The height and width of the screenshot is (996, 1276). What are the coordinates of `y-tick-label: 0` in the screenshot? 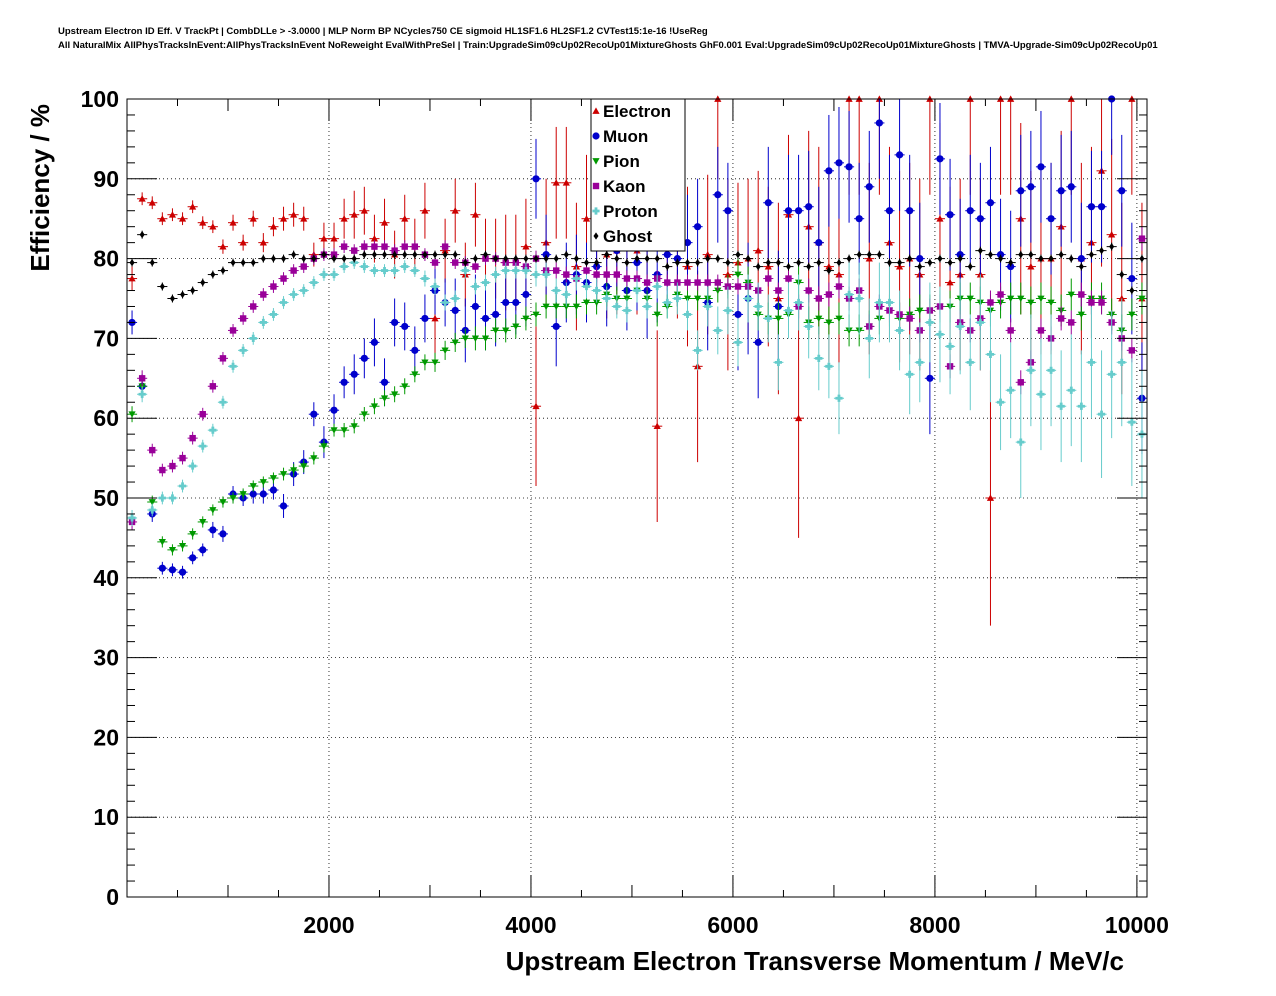 It's located at (112, 897).